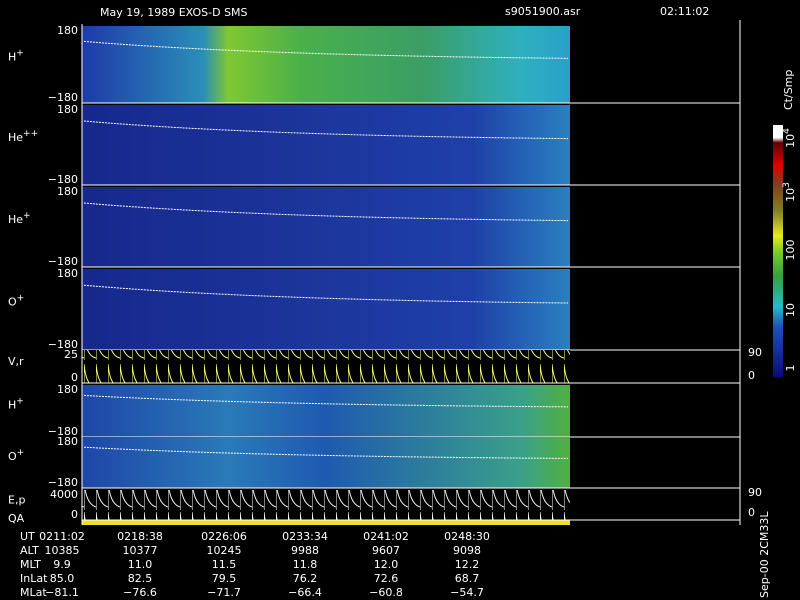 The image size is (800, 600). Describe the element at coordinates (224, 536) in the screenshot. I see `cell: 0226:06` at that location.